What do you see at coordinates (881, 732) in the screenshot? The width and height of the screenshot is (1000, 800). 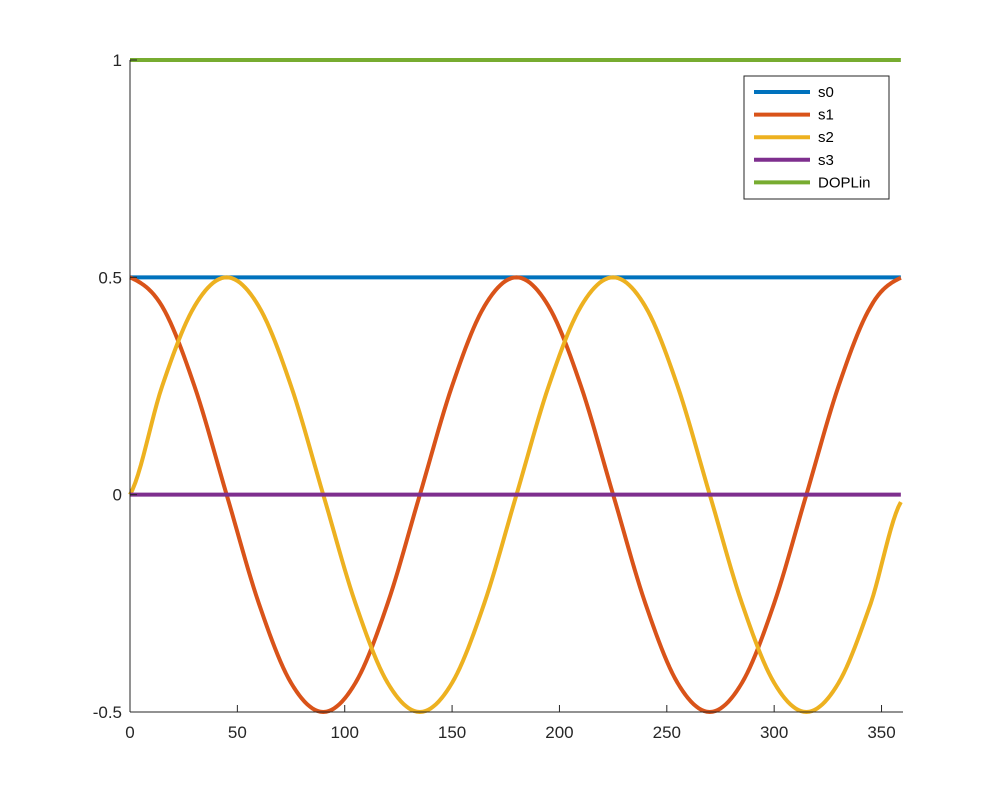 I see `x-tick-label: 350` at bounding box center [881, 732].